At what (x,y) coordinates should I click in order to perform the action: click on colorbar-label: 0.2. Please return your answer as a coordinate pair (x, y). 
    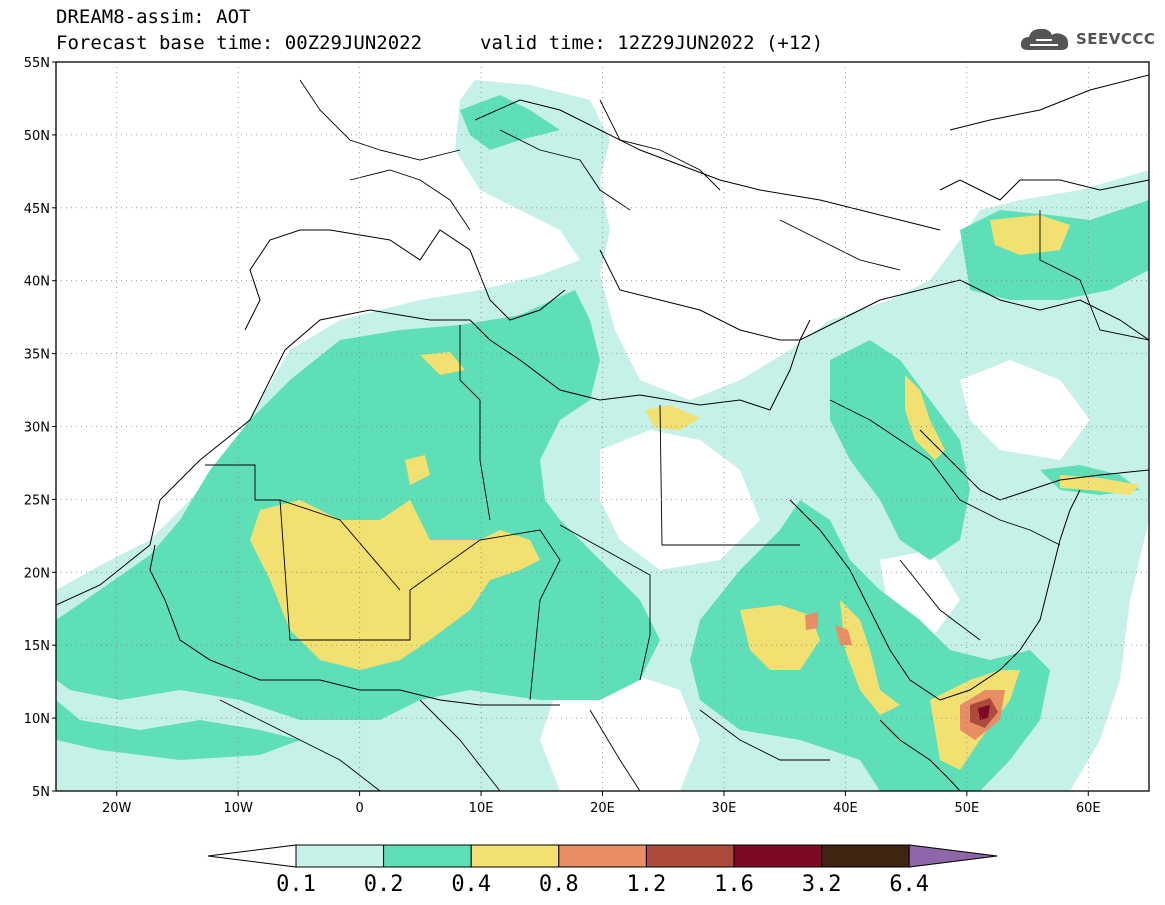
    Looking at the image, I should click on (384, 884).